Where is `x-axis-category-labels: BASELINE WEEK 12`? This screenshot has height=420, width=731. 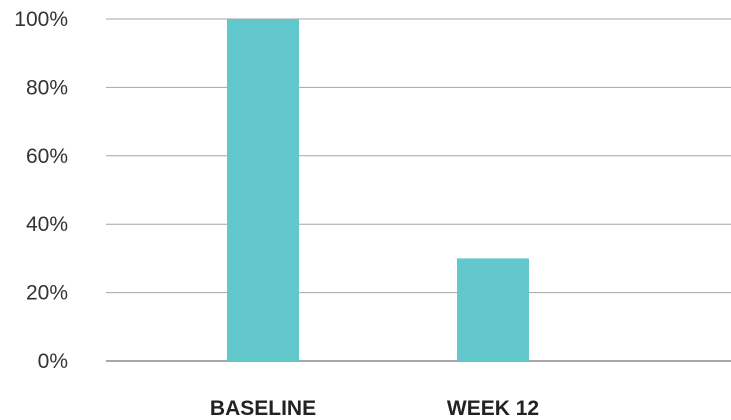
x-axis-category-labels: BASELINE WEEK 12 is located at coordinates (374, 408).